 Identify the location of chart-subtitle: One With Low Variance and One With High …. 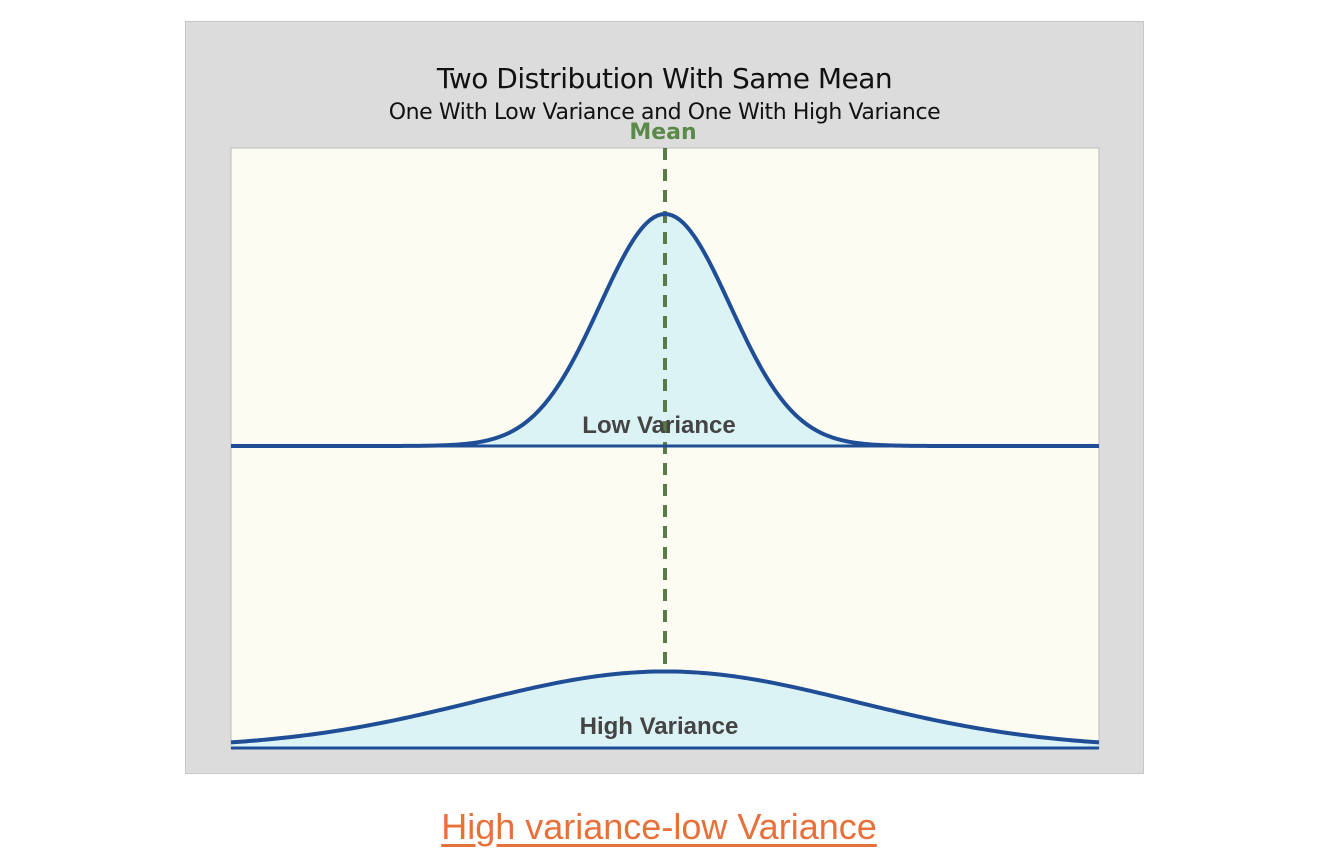
(664, 112).